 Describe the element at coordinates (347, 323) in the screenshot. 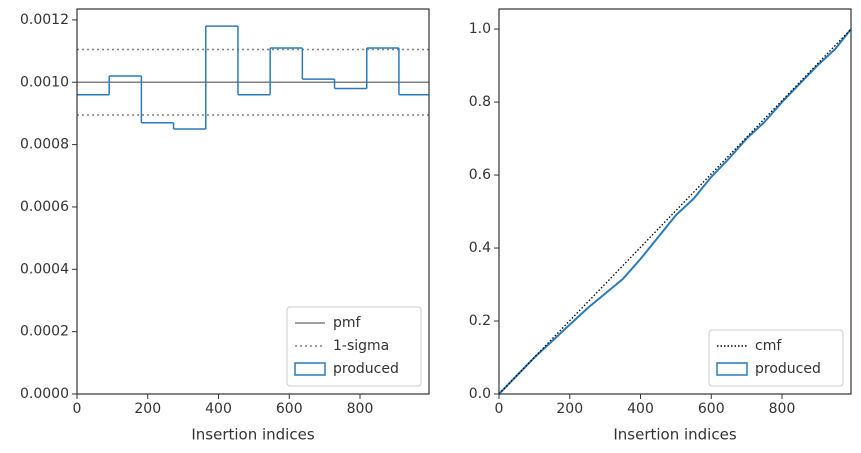

I see `legend-label: pmf` at that location.